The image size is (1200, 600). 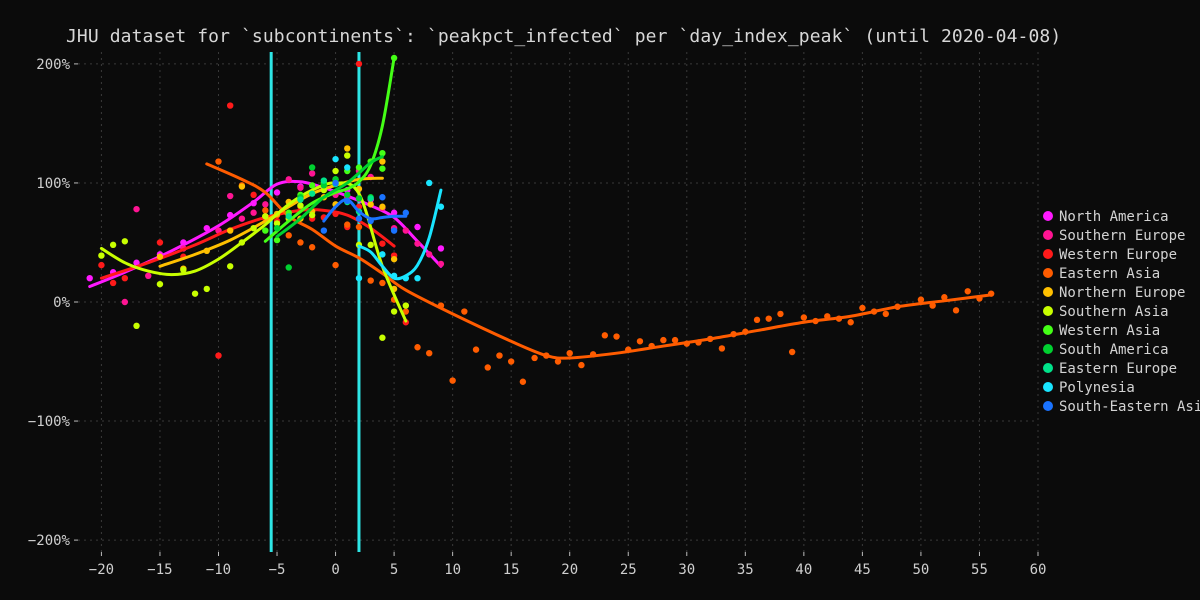 I want to click on trend-line-south-america, so click(x=329, y=197).